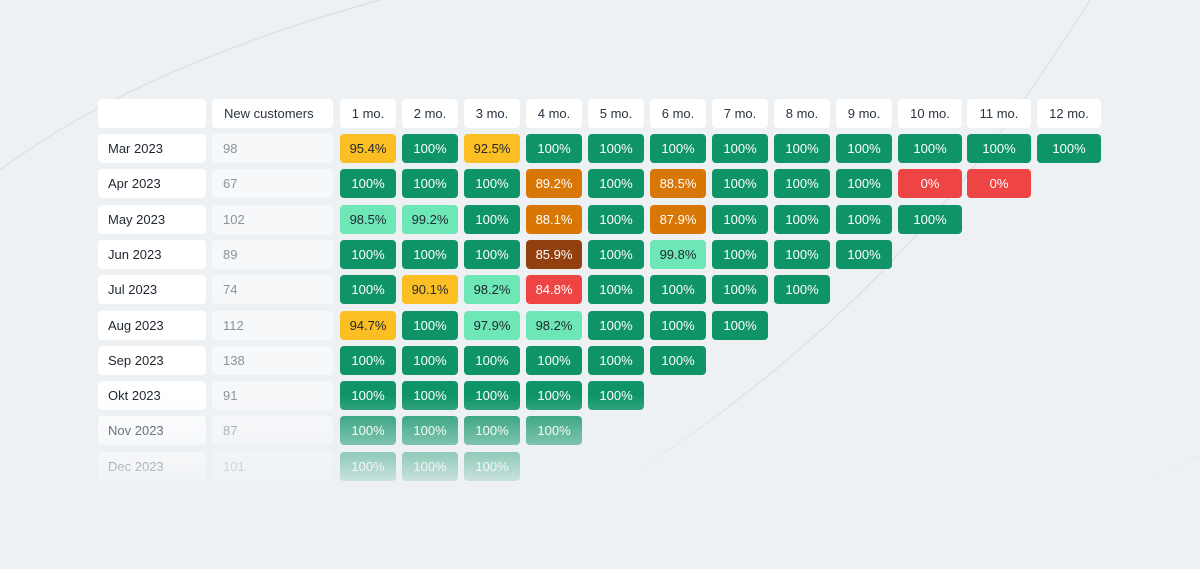  What do you see at coordinates (272, 289) in the screenshot?
I see `new-customers-count: 74` at bounding box center [272, 289].